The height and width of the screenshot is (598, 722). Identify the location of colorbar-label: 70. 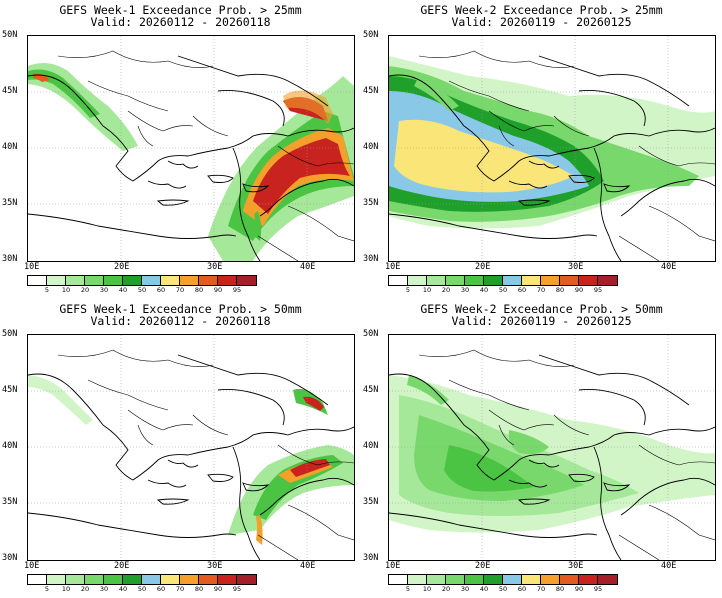
(180, 589).